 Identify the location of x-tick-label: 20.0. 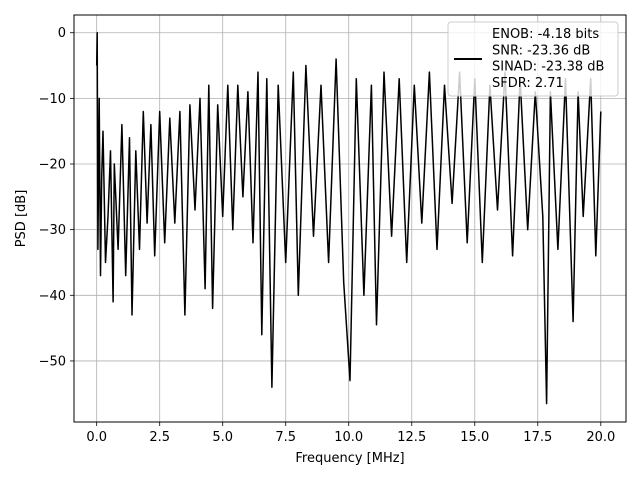
(600, 437).